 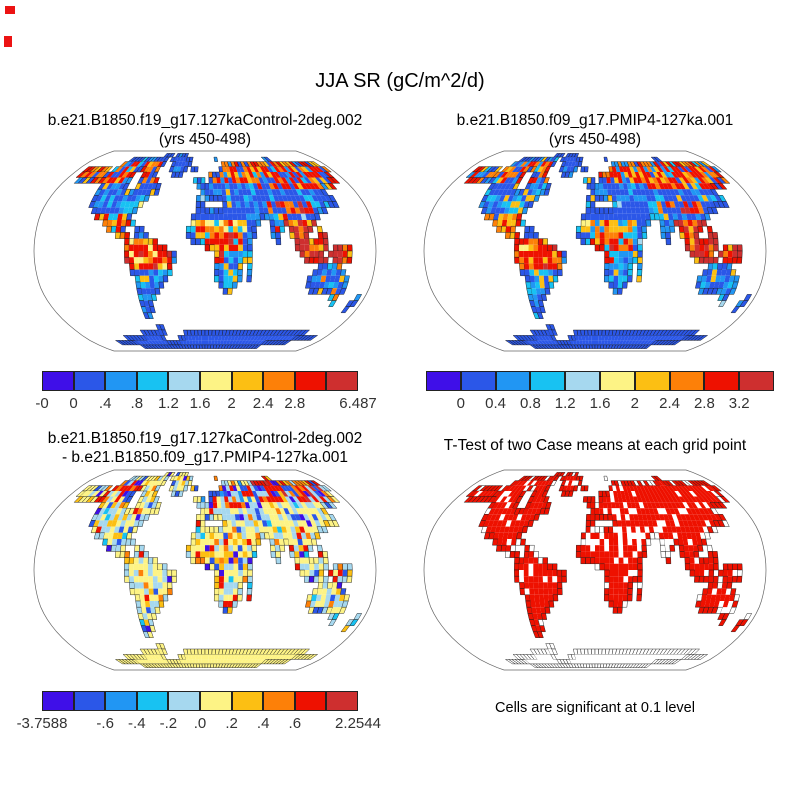 I want to click on colorbar-tick-label: 2.2544, so click(x=358, y=723).